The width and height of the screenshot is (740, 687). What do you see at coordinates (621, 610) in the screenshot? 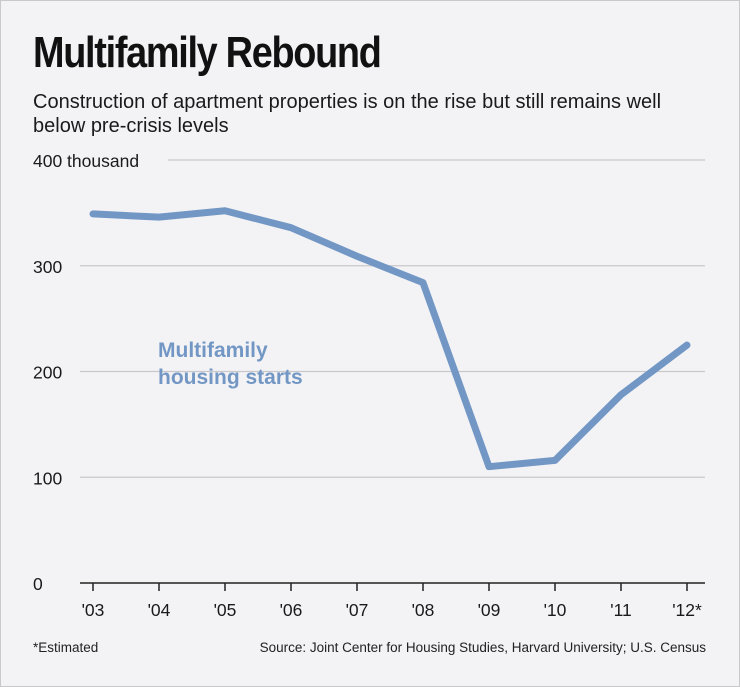
I see `x-tick-label: '11` at bounding box center [621, 610].